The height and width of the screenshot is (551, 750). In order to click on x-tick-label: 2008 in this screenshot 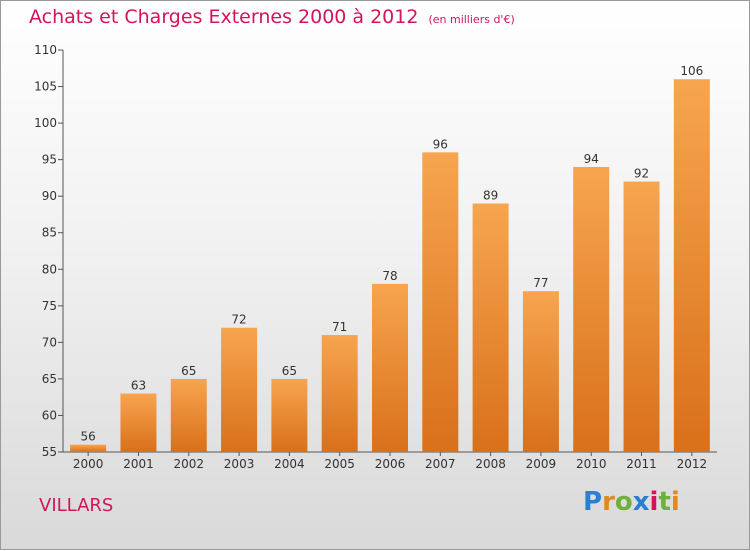, I will do `click(490, 464)`.